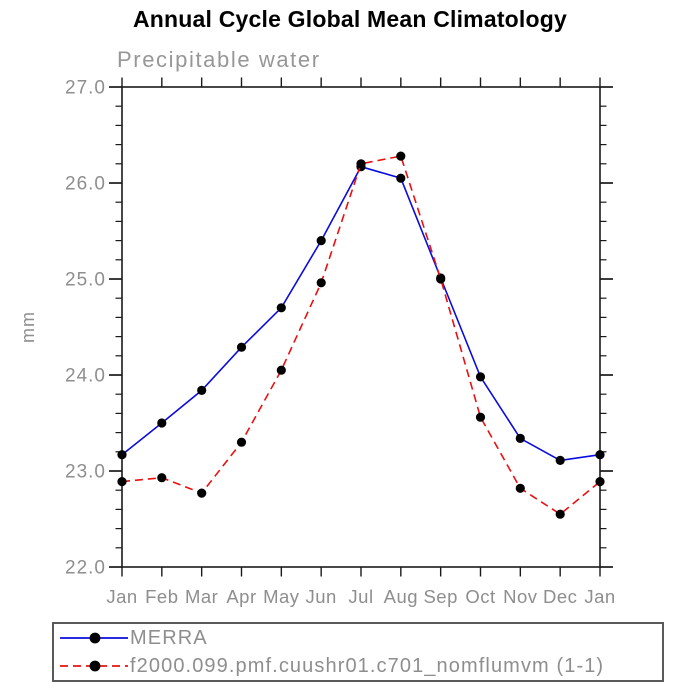  I want to click on legend-key-line-solid-icon, so click(94, 638).